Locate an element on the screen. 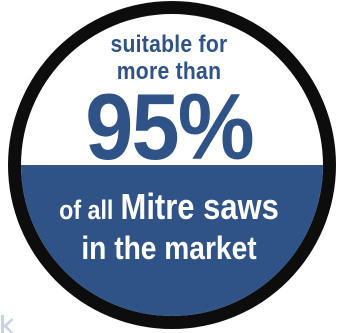 Image resolution: width=338 pixels, height=333 pixels. bottom-text-line1: of all Mitre saws is located at coordinates (169, 207).